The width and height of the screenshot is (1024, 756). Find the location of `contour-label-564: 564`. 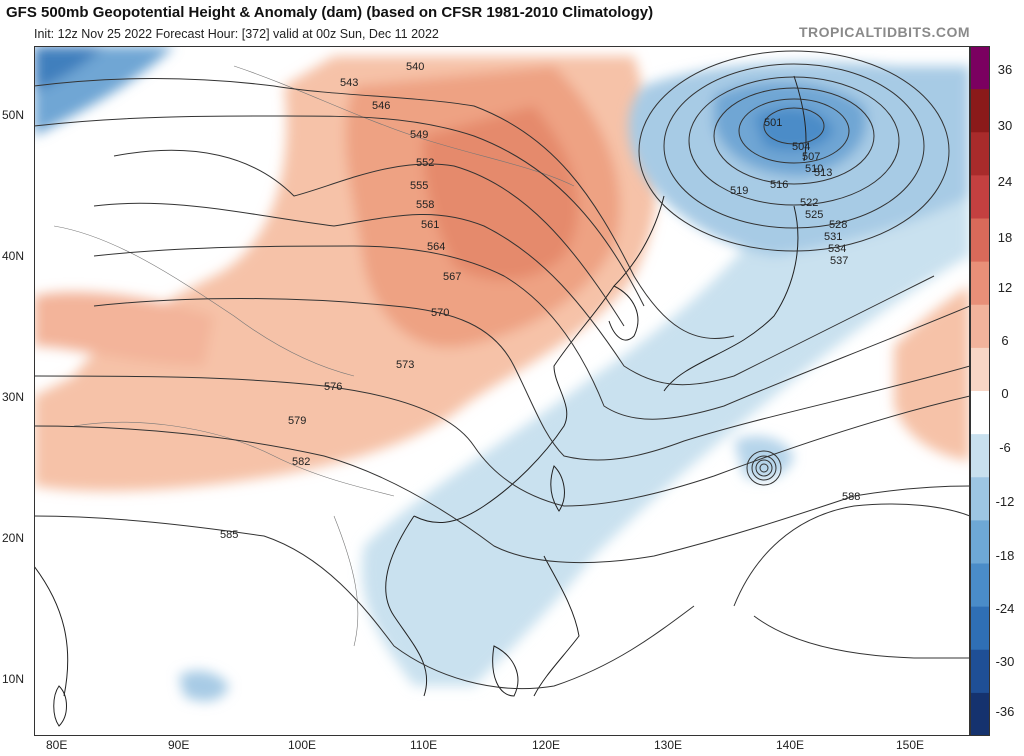

contour-label-564: 564 is located at coordinates (436, 247).